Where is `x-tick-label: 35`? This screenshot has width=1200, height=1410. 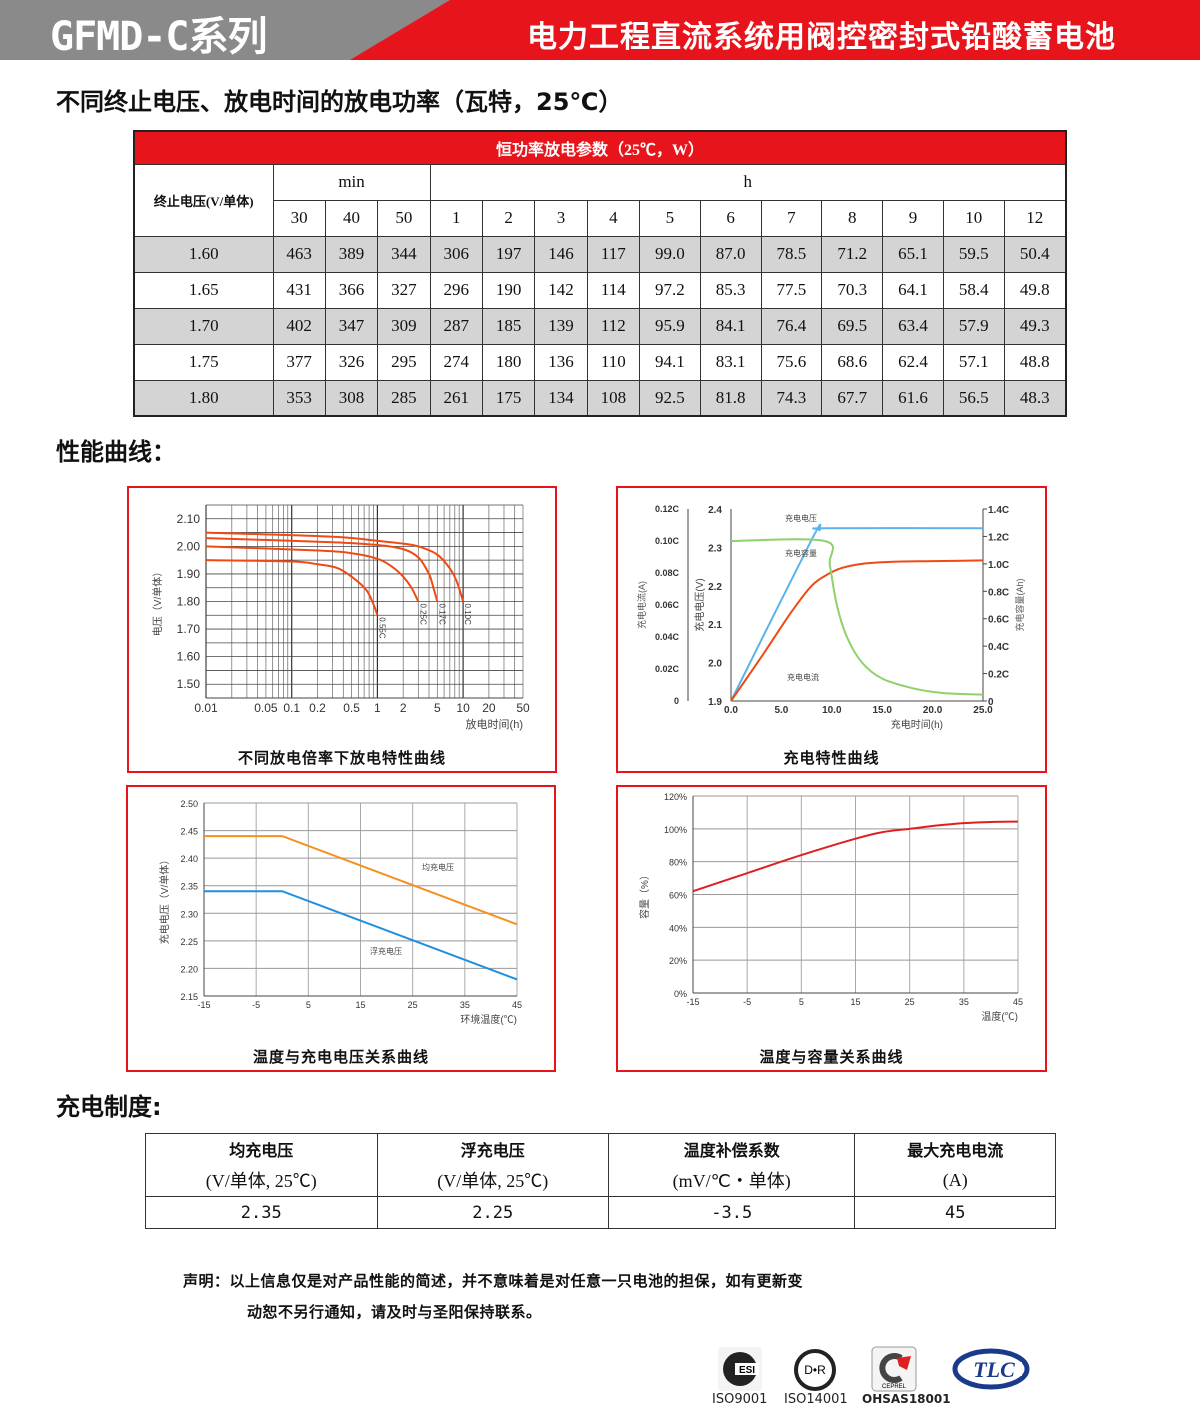
x-tick-label: 35 is located at coordinates (964, 1002).